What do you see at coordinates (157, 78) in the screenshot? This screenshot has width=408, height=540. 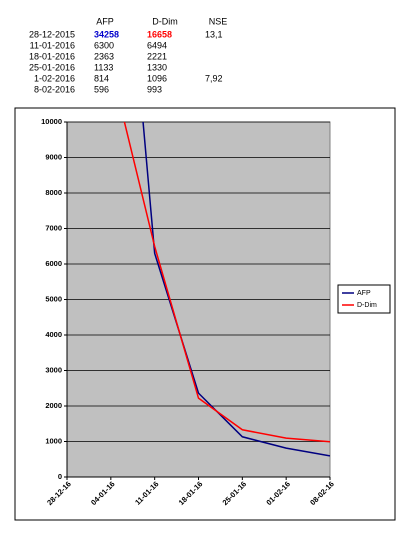 I see `table-cell: 1096` at bounding box center [157, 78].